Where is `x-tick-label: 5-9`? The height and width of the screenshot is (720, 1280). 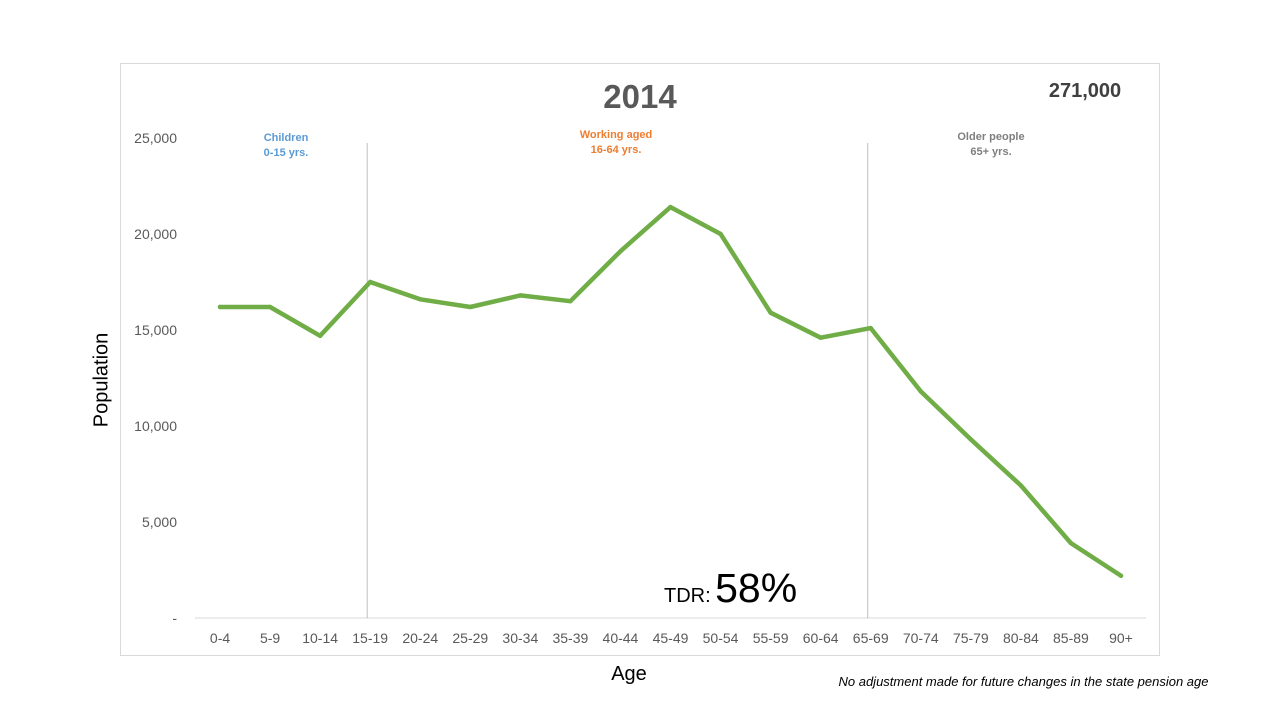 x-tick-label: 5-9 is located at coordinates (270, 638).